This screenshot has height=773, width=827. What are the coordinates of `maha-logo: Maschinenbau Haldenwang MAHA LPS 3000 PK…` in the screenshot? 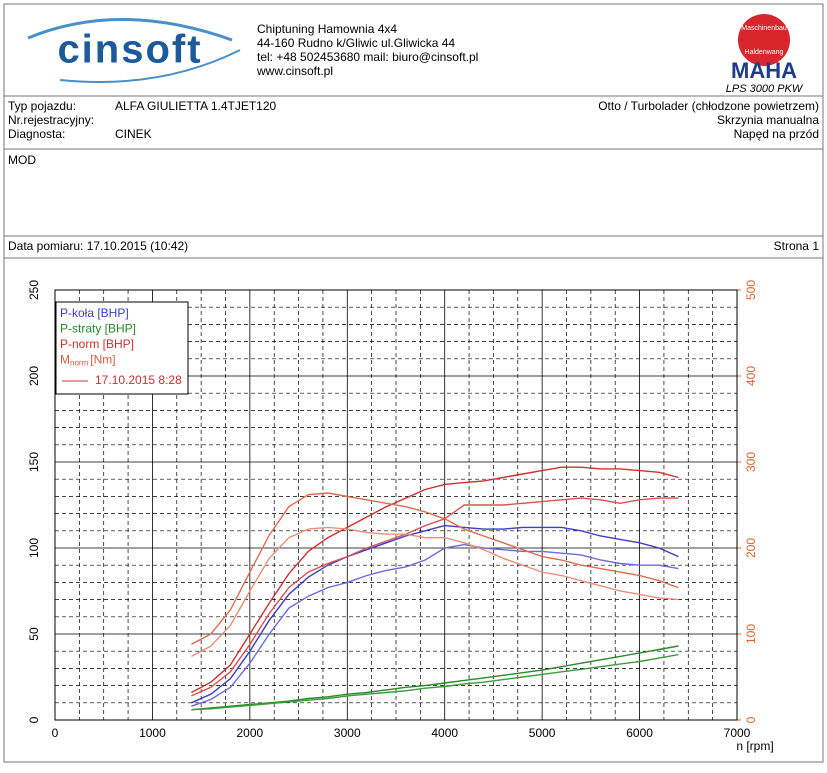 It's located at (765, 54).